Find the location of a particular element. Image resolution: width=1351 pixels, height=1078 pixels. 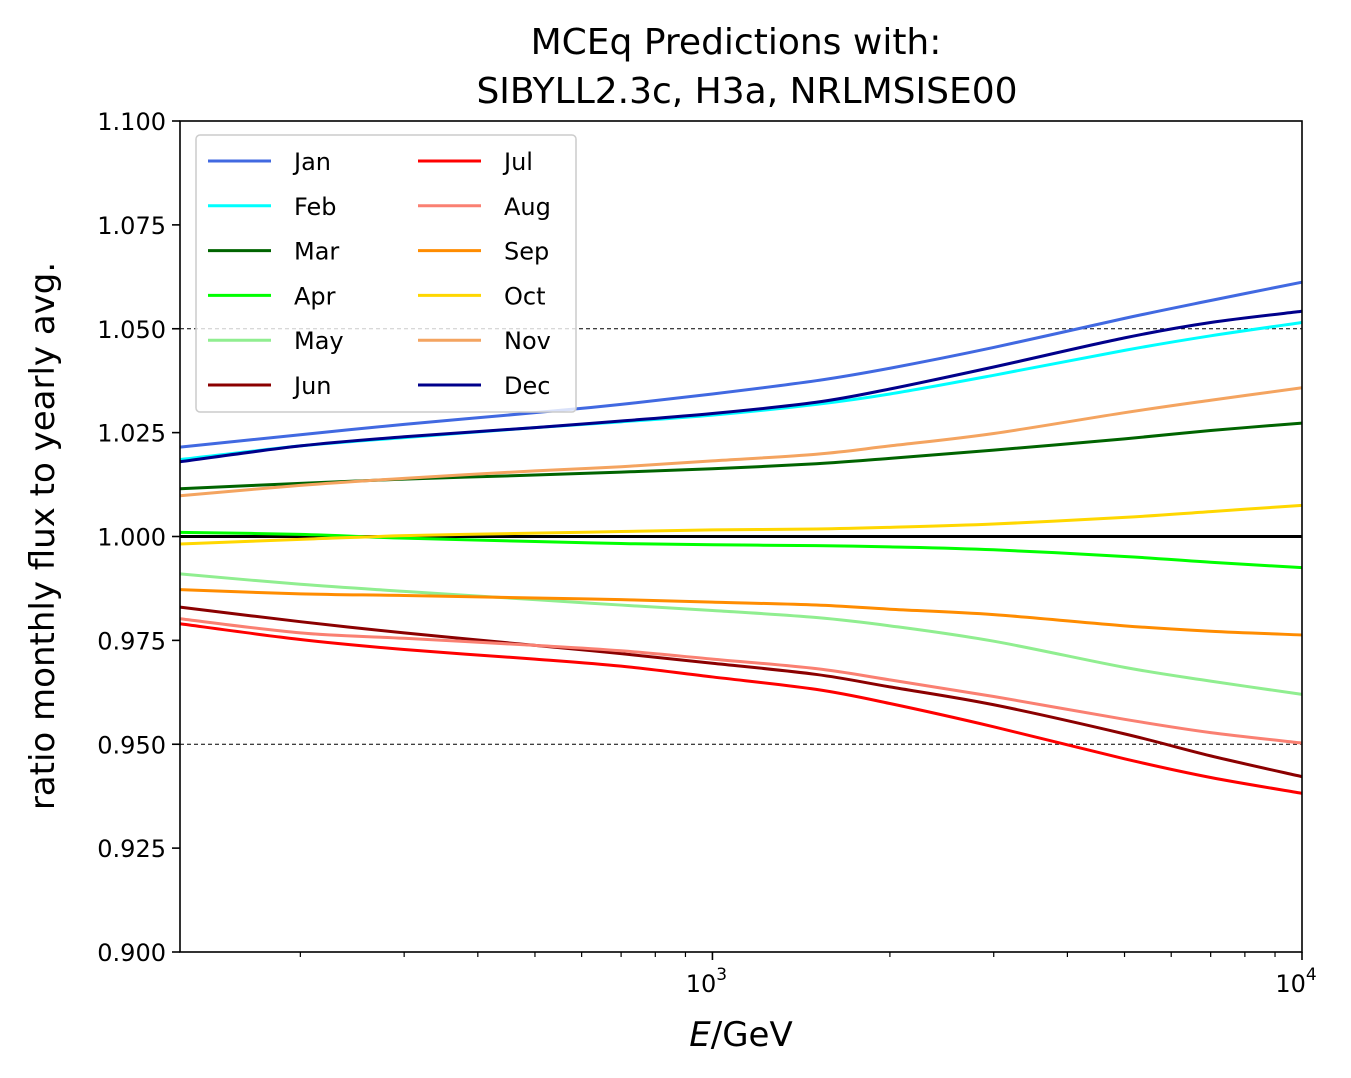

y-tick-label: 0.900 is located at coordinates (131, 953).